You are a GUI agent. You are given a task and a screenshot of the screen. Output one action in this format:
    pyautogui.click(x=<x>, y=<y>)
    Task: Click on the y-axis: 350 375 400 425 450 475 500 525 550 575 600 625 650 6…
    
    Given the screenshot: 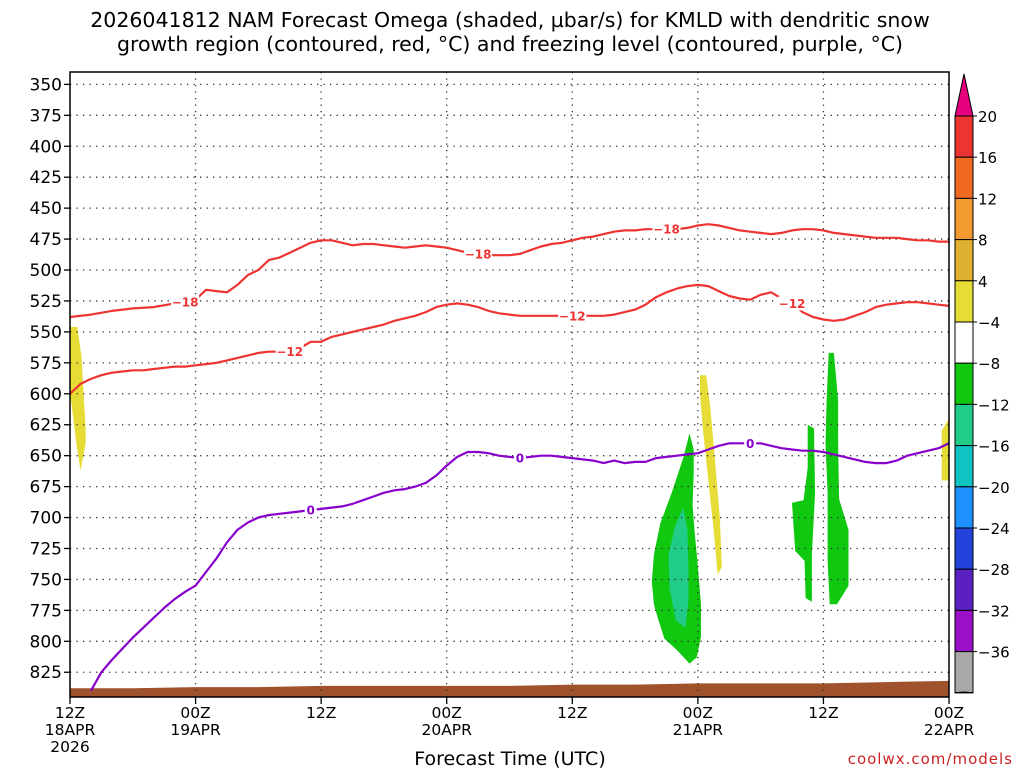 What is the action you would take?
    pyautogui.click(x=50, y=379)
    